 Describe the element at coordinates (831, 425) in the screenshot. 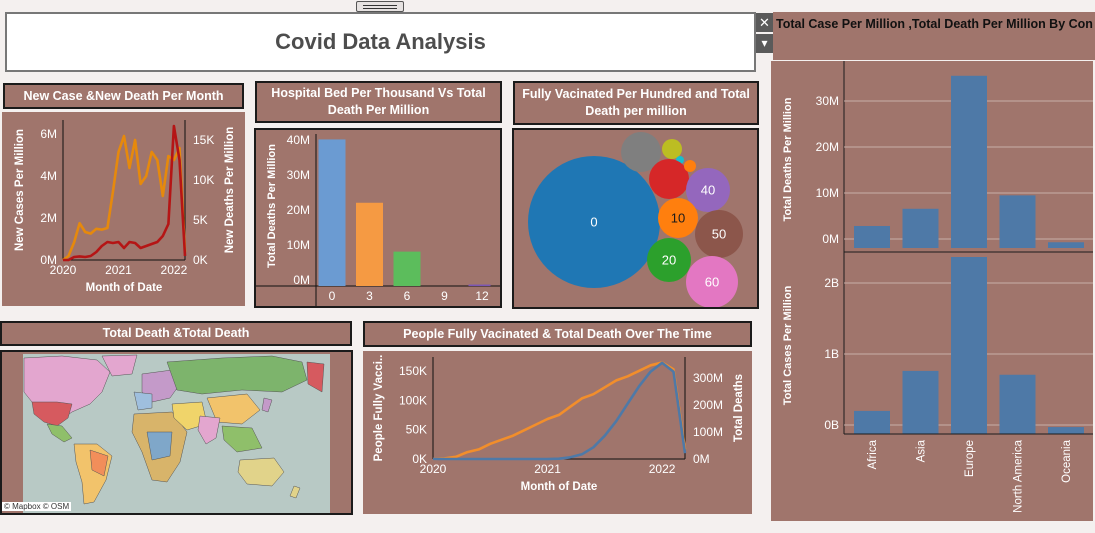

I see `y-tick-label: 0B` at that location.